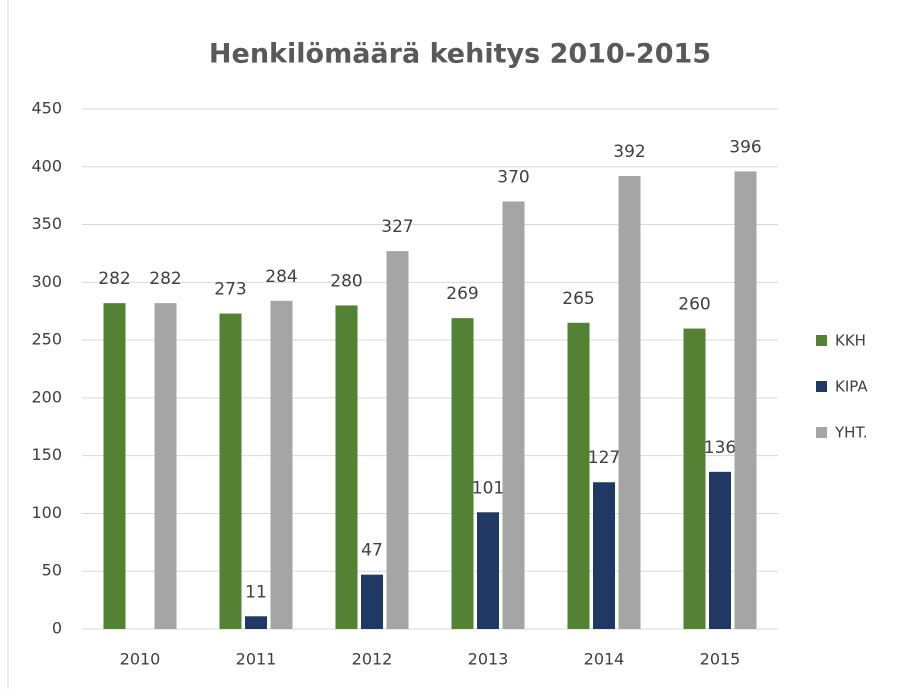 The width and height of the screenshot is (902, 689). I want to click on y-tick-label: 200, so click(46, 396).